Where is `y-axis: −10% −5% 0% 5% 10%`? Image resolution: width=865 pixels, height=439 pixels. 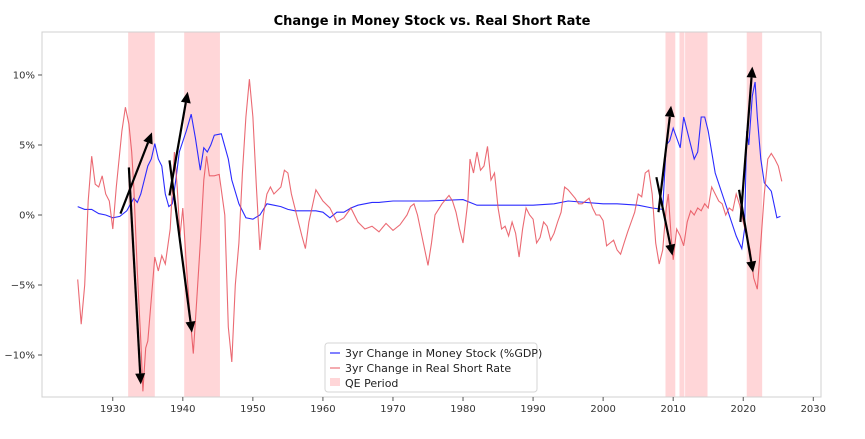 y-axis: −10% −5% 0% 5% 10% is located at coordinates (23, 215).